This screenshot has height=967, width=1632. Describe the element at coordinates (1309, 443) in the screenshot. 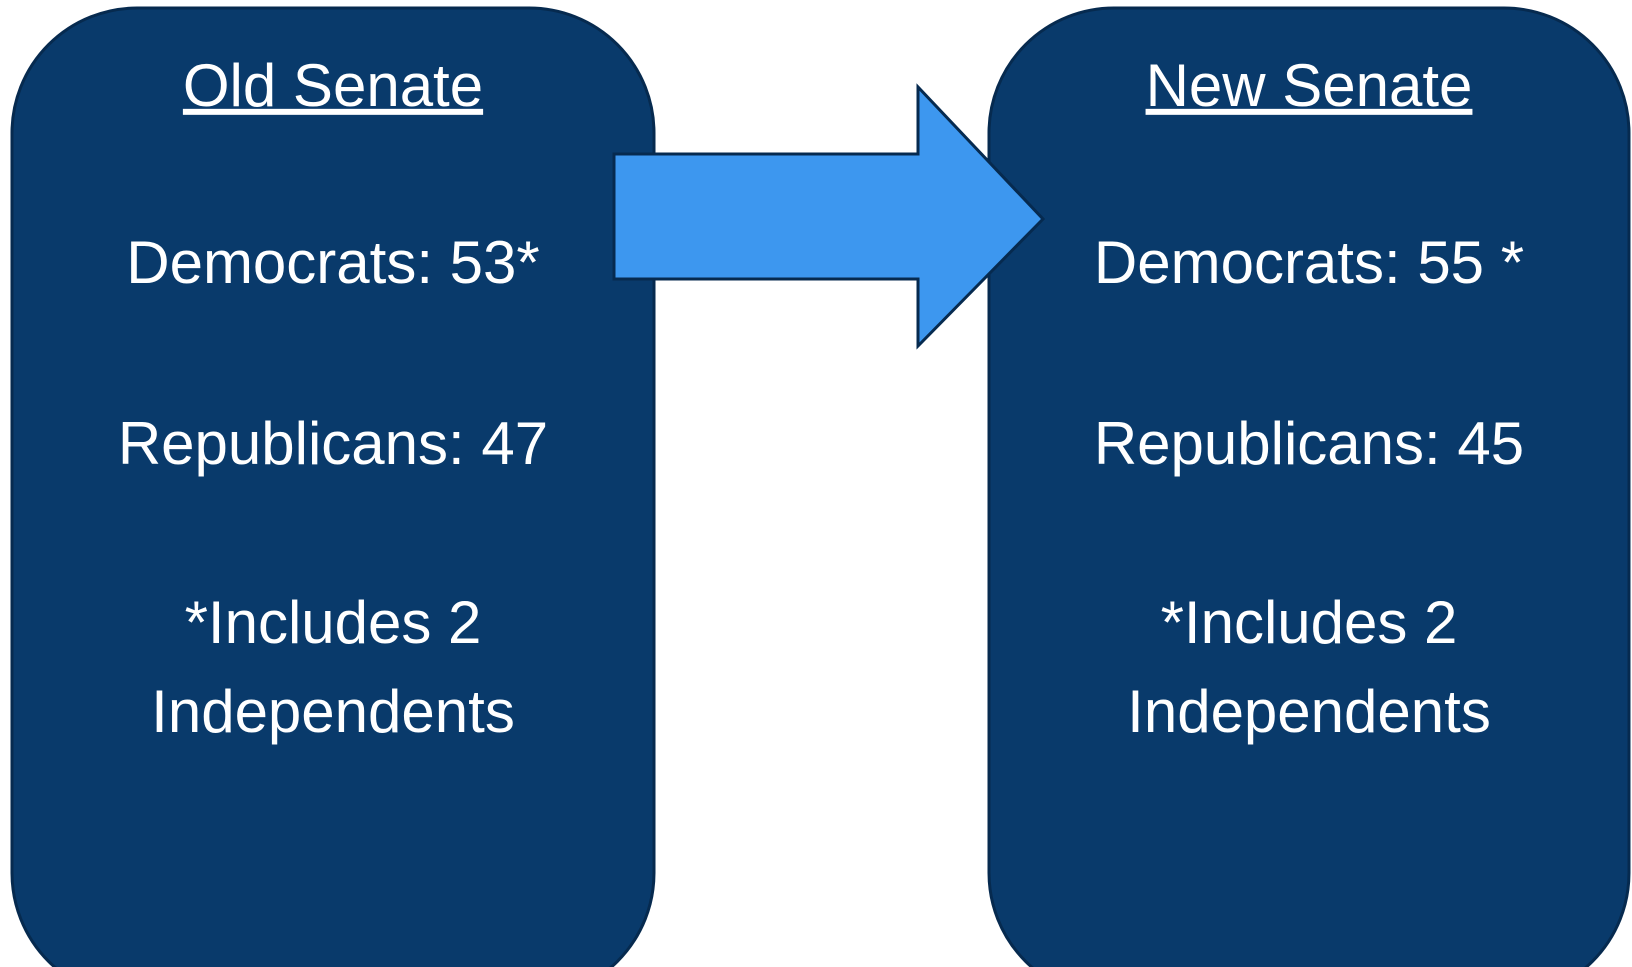

I see `box-line: Republicans: 45` at that location.